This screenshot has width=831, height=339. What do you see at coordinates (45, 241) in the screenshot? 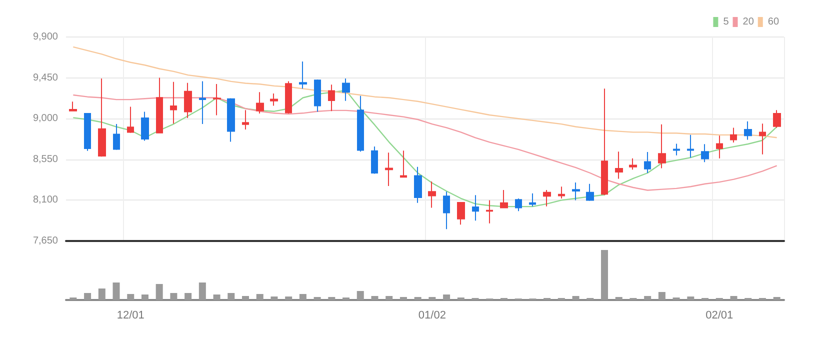
I see `y-tick-label: 7,650` at bounding box center [45, 241].